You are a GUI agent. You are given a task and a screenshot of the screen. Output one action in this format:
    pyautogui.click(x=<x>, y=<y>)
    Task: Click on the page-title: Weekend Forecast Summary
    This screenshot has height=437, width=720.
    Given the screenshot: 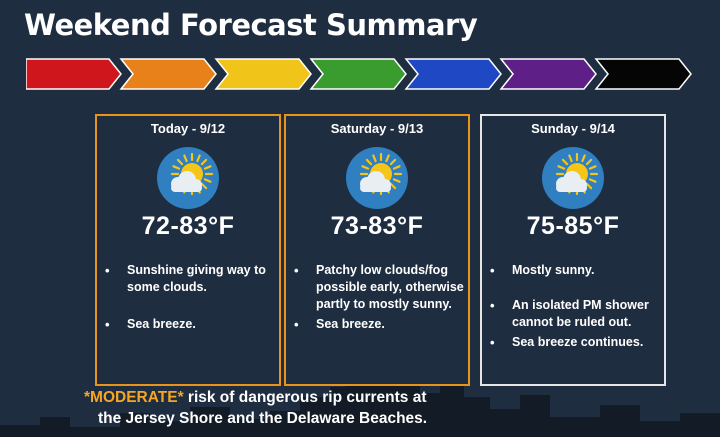 What is the action you would take?
    pyautogui.click(x=251, y=25)
    